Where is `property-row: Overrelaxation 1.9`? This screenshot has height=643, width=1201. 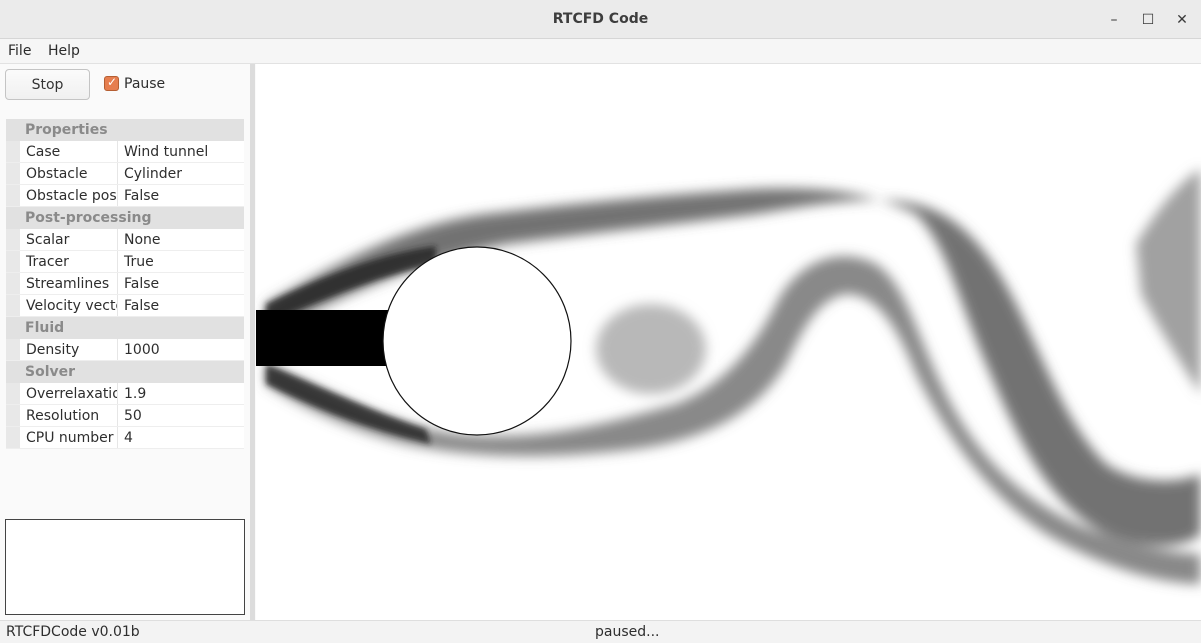 property-row: Overrelaxation 1.9 is located at coordinates (125, 394).